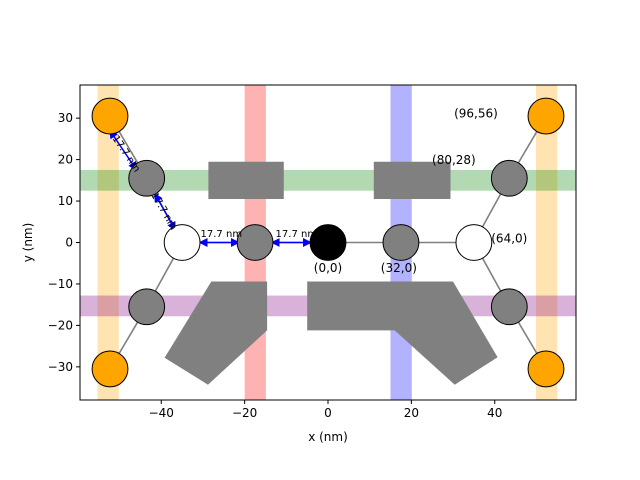  Describe the element at coordinates (161, 413) in the screenshot. I see `x-tick-label-0: −40` at that location.